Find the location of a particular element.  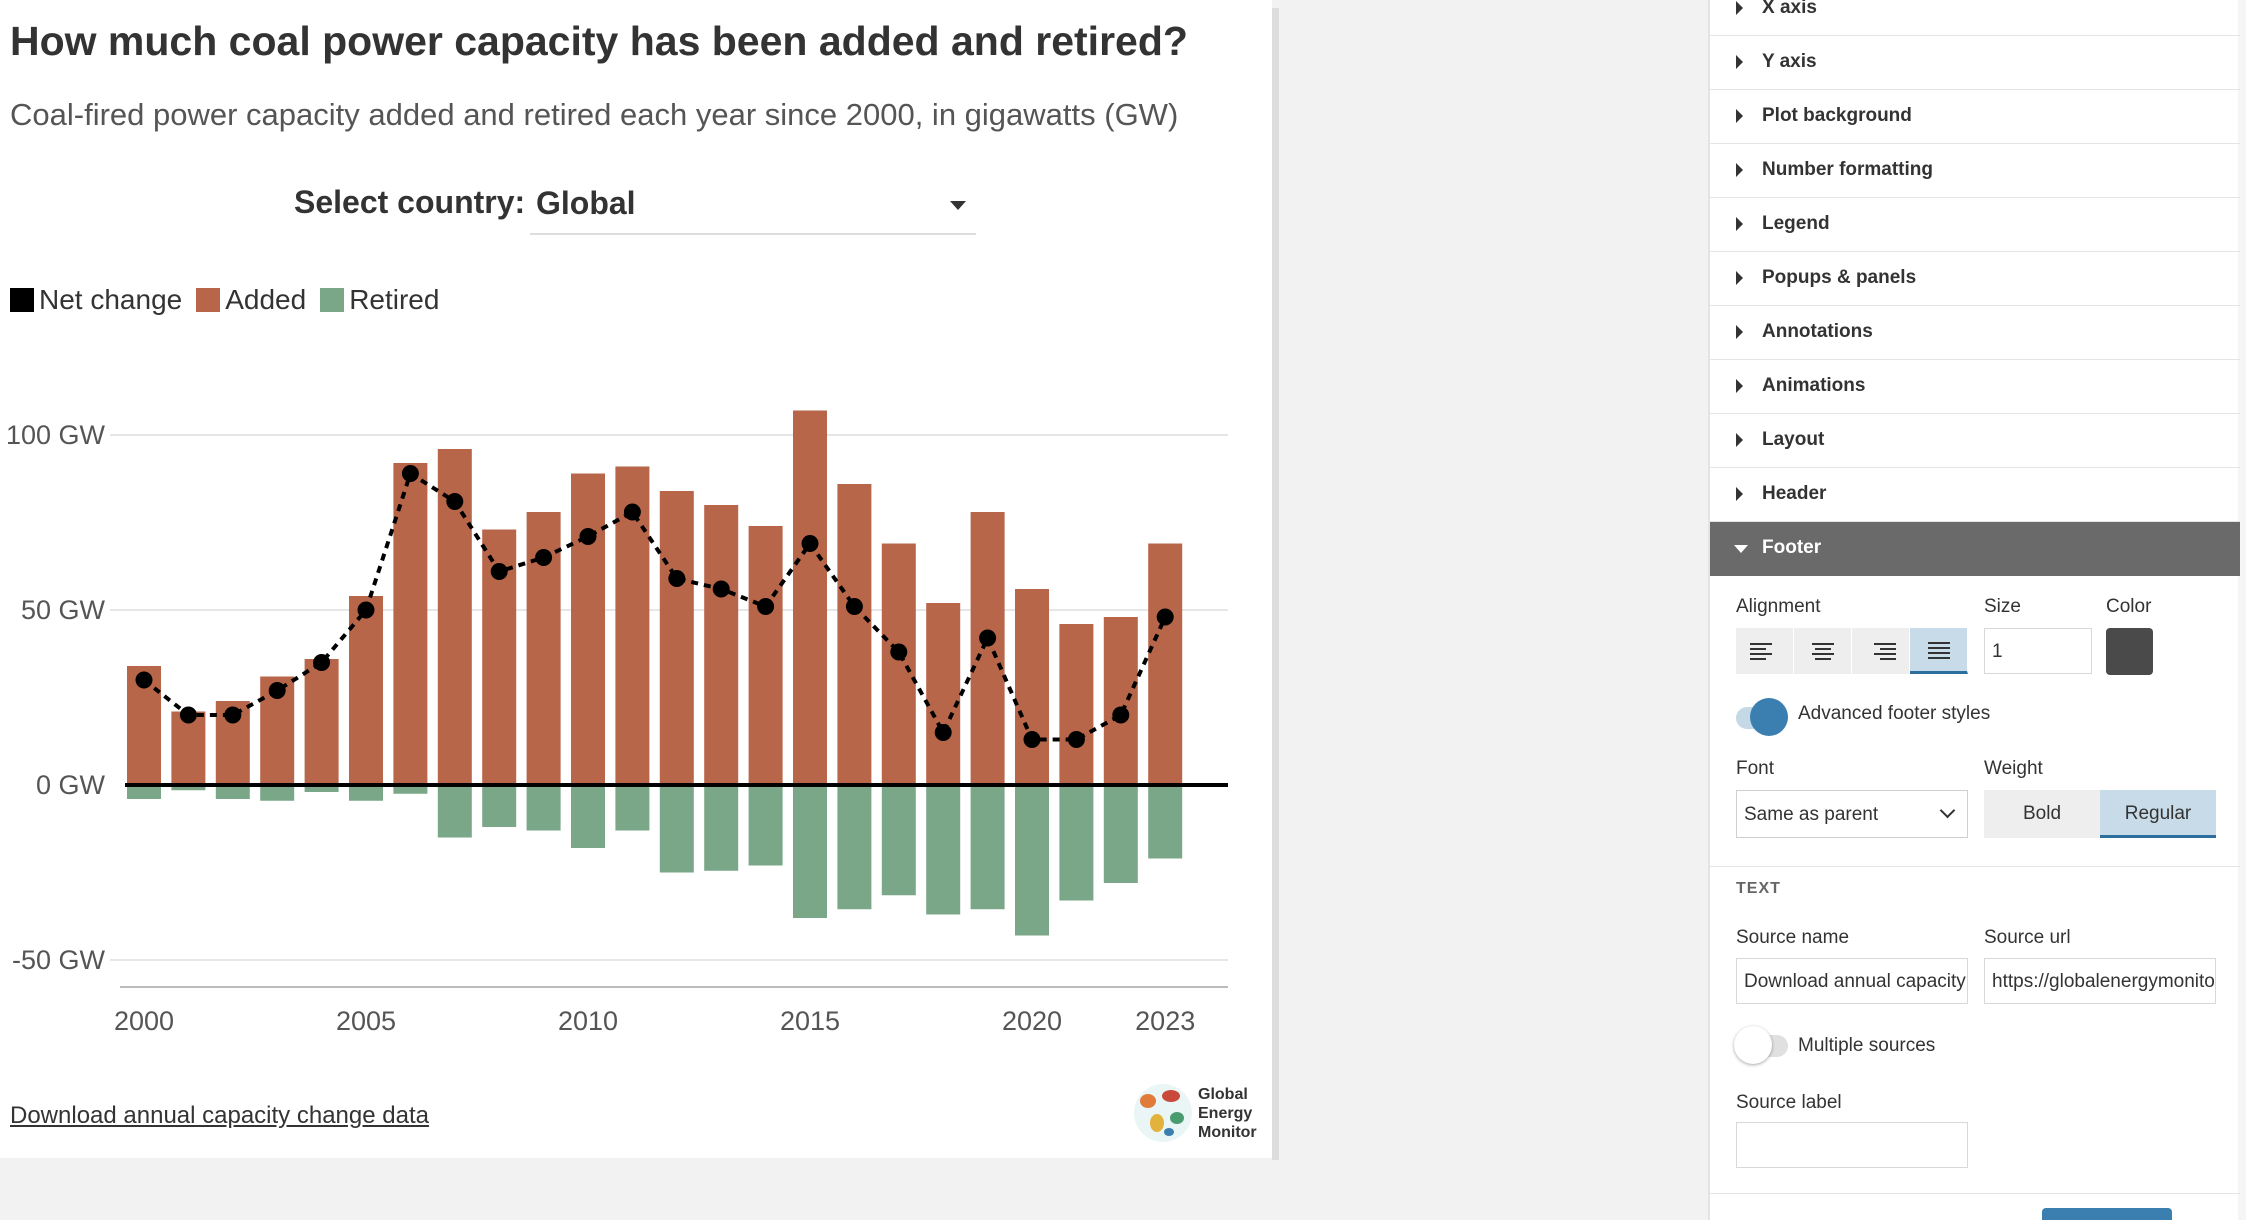

section-footer: Footer is located at coordinates (1975, 549).